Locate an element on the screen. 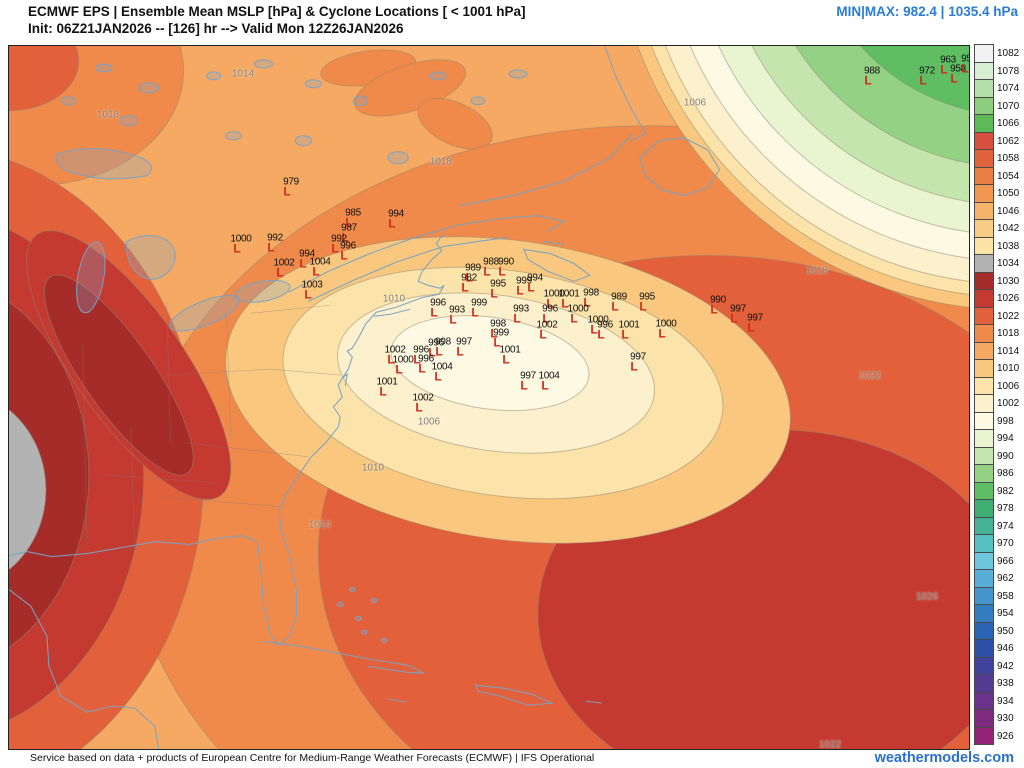 The width and height of the screenshot is (1024, 768). legend-row: 966 is located at coordinates (997, 560).